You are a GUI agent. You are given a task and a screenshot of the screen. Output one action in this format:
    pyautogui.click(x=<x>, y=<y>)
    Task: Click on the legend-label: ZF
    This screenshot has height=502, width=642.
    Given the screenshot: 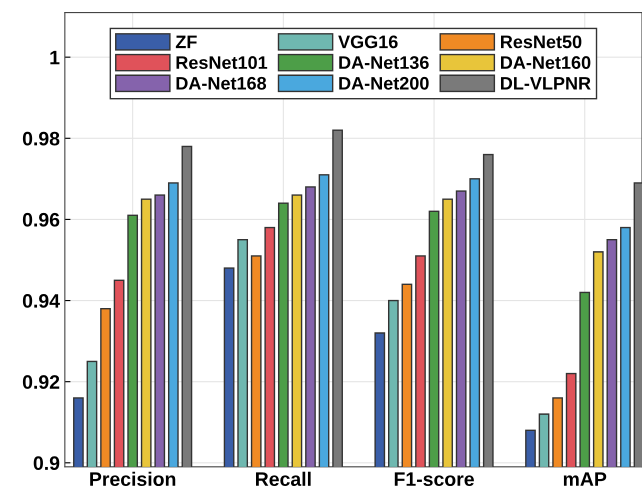 What is the action you would take?
    pyautogui.click(x=186, y=42)
    